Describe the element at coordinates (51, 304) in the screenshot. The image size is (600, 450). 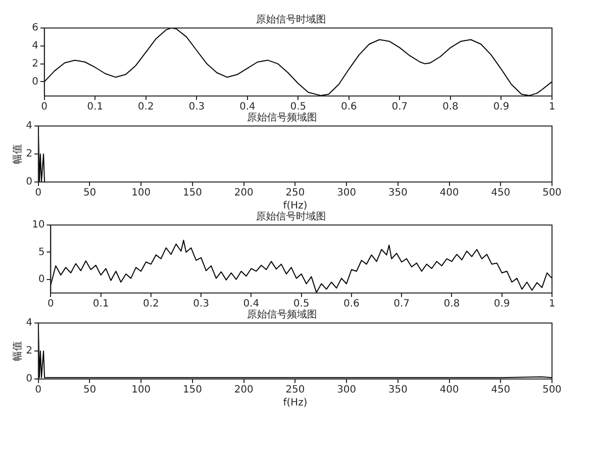
I see `x-tick-label: 0` at that location.